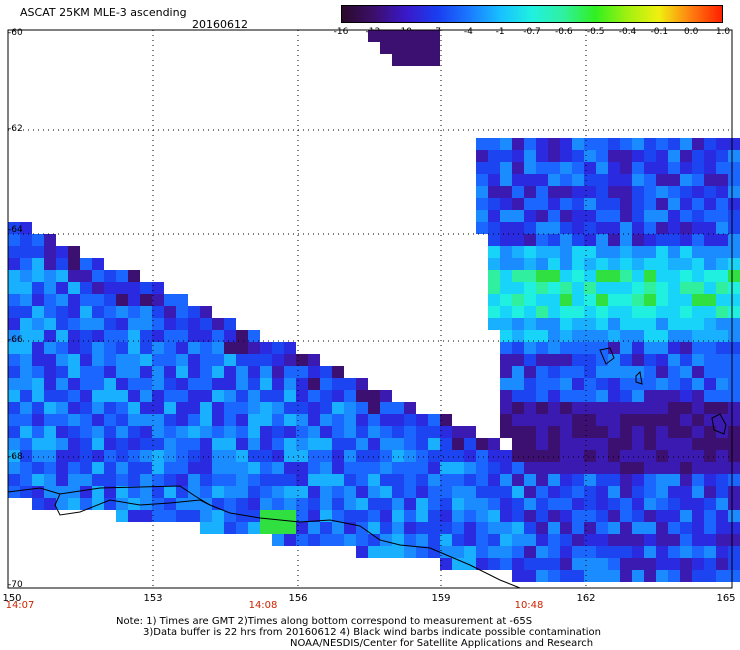 The width and height of the screenshot is (740, 650). Describe the element at coordinates (441, 598) in the screenshot. I see `lon-label-159: 159` at that location.